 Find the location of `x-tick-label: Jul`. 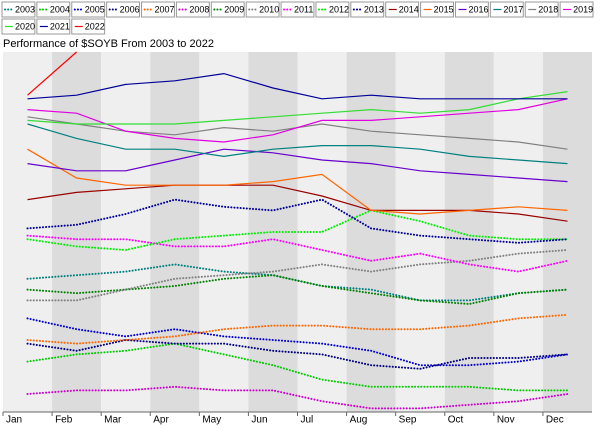

x-tick-label: Jul is located at coordinates (307, 420).